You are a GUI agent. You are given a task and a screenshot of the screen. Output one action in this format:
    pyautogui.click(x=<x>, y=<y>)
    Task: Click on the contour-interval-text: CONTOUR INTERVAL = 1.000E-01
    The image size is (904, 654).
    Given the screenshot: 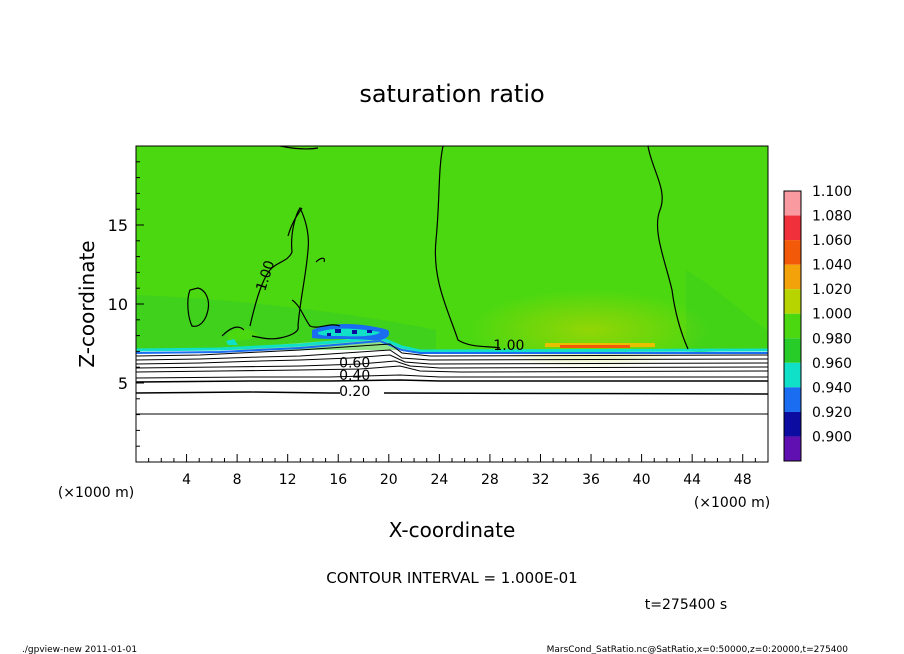 What is the action you would take?
    pyautogui.click(x=451, y=578)
    